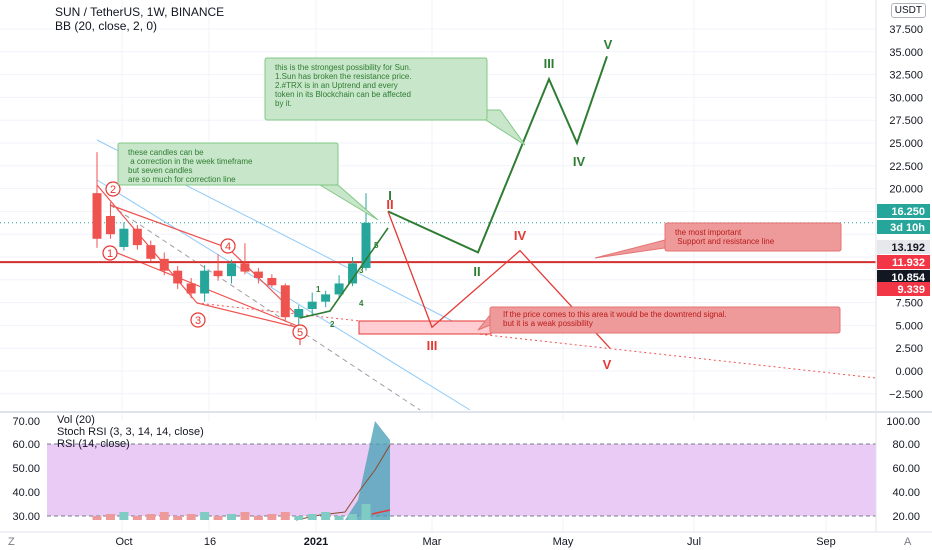 The height and width of the screenshot is (550, 932). What do you see at coordinates (140, 12) in the screenshot?
I see `chart-title: SUN / TetherUS, 1W, BINANCE` at bounding box center [140, 12].